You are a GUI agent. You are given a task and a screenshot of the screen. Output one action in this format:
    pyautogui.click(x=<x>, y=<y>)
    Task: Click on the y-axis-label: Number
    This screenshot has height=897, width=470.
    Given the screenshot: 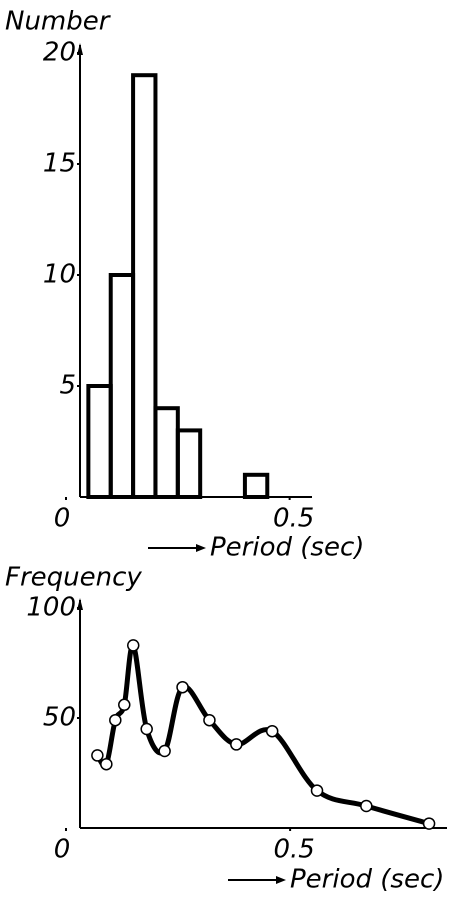 What is the action you would take?
    pyautogui.click(x=58, y=22)
    